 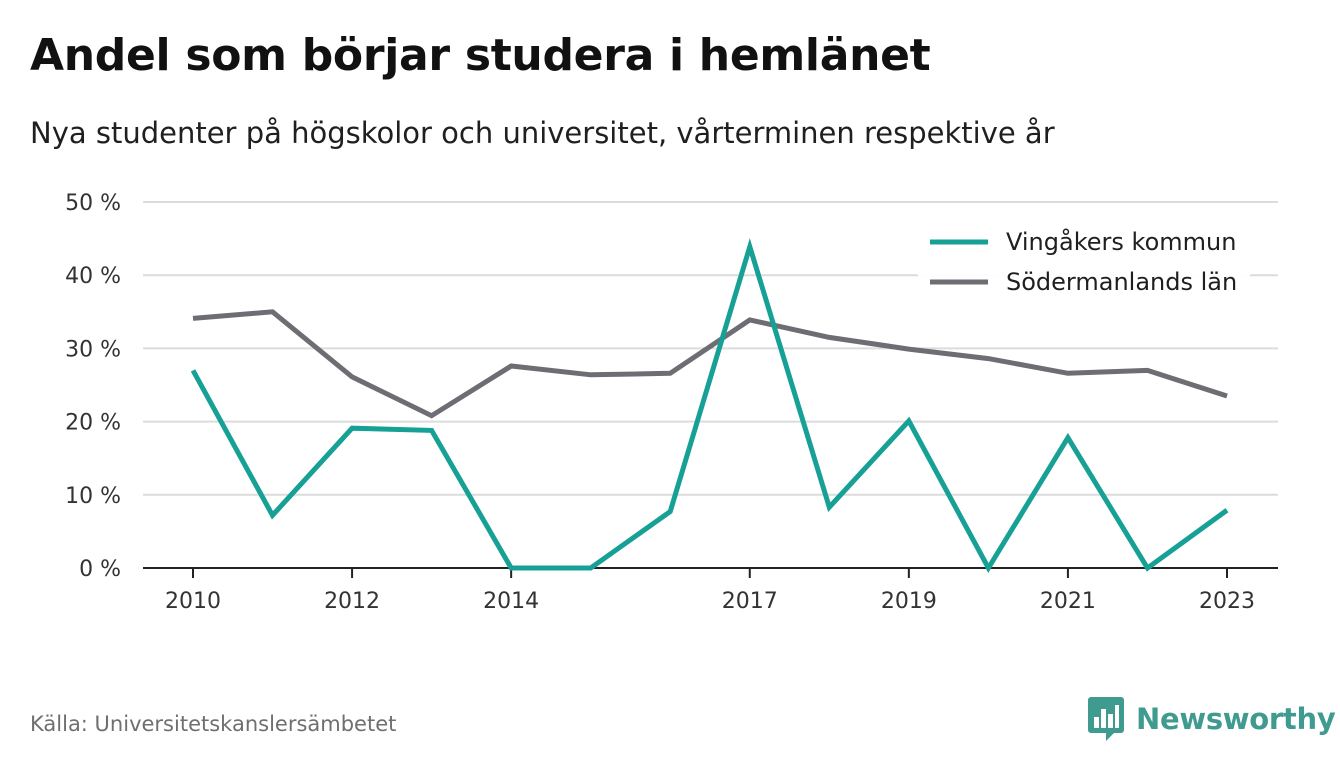 I want to click on x-tick-label: 2023, so click(x=1227, y=601).